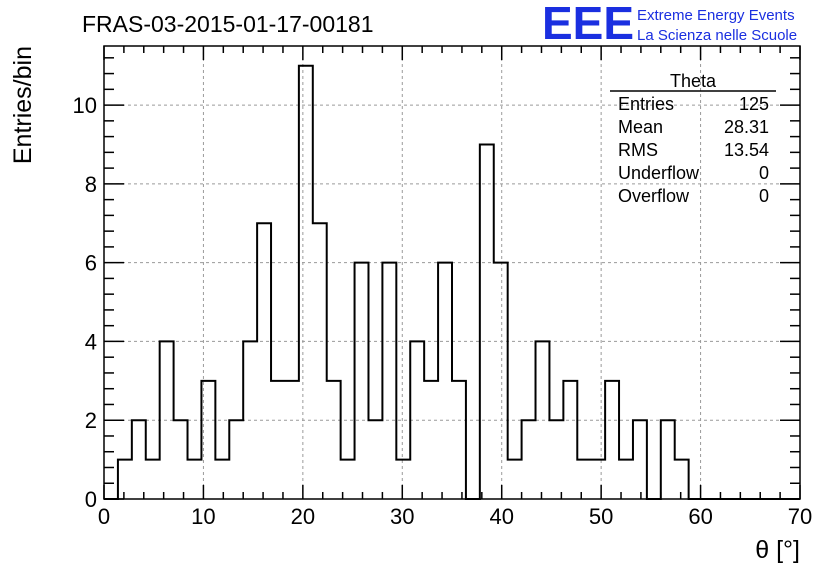  I want to click on stats-overflow-value: 0, so click(764, 196).